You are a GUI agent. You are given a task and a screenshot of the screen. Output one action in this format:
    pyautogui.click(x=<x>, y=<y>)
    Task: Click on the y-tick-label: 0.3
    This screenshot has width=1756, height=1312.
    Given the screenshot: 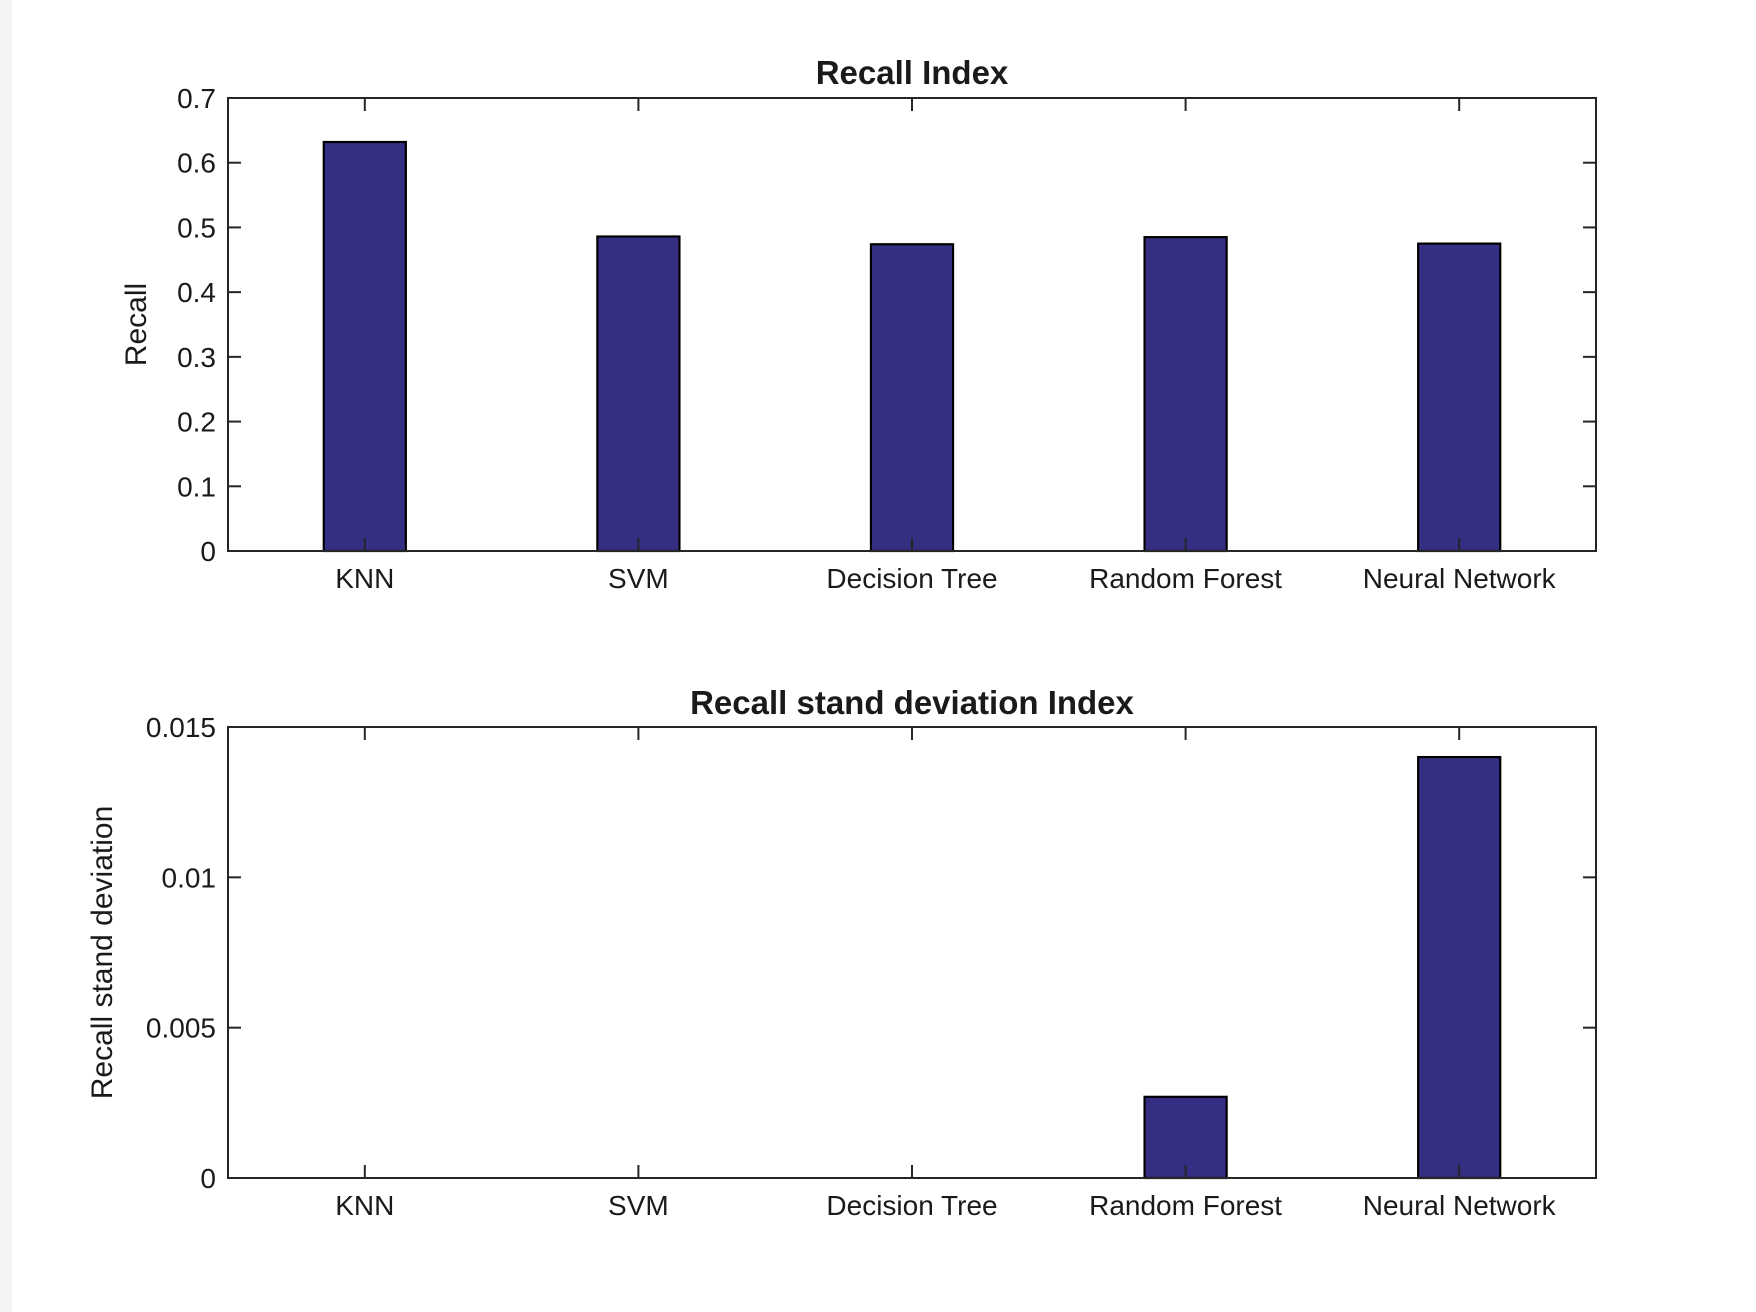 What is the action you would take?
    pyautogui.click(x=196, y=357)
    